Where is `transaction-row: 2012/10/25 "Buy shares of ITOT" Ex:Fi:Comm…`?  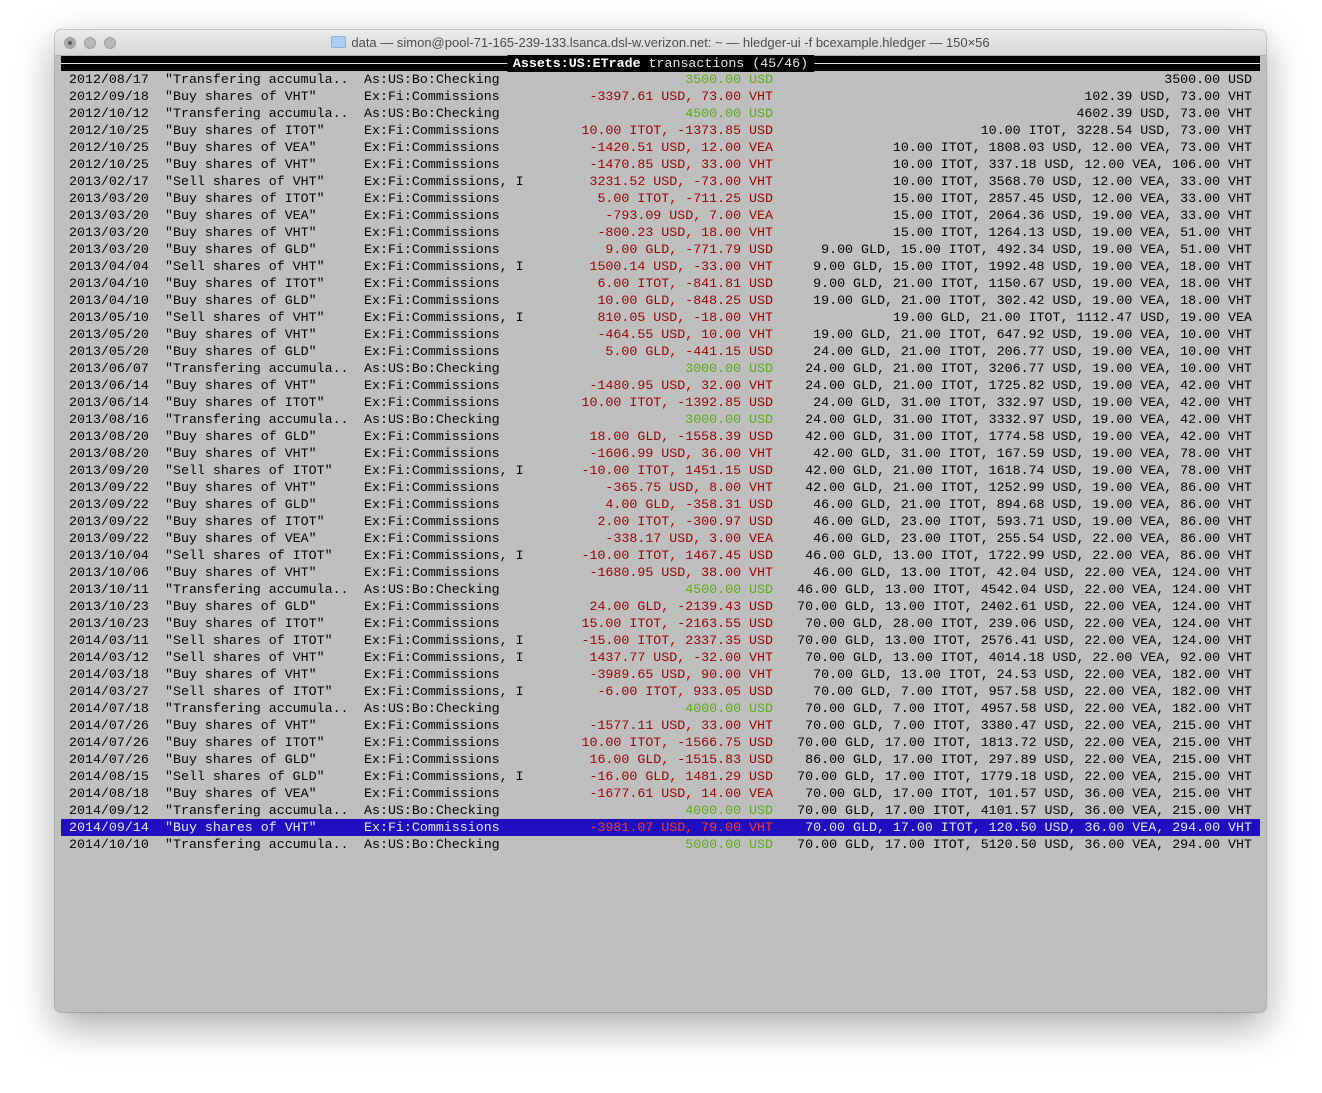 transaction-row: 2012/10/25 "Buy shares of ITOT" Ex:Fi:Comm… is located at coordinates (660, 130).